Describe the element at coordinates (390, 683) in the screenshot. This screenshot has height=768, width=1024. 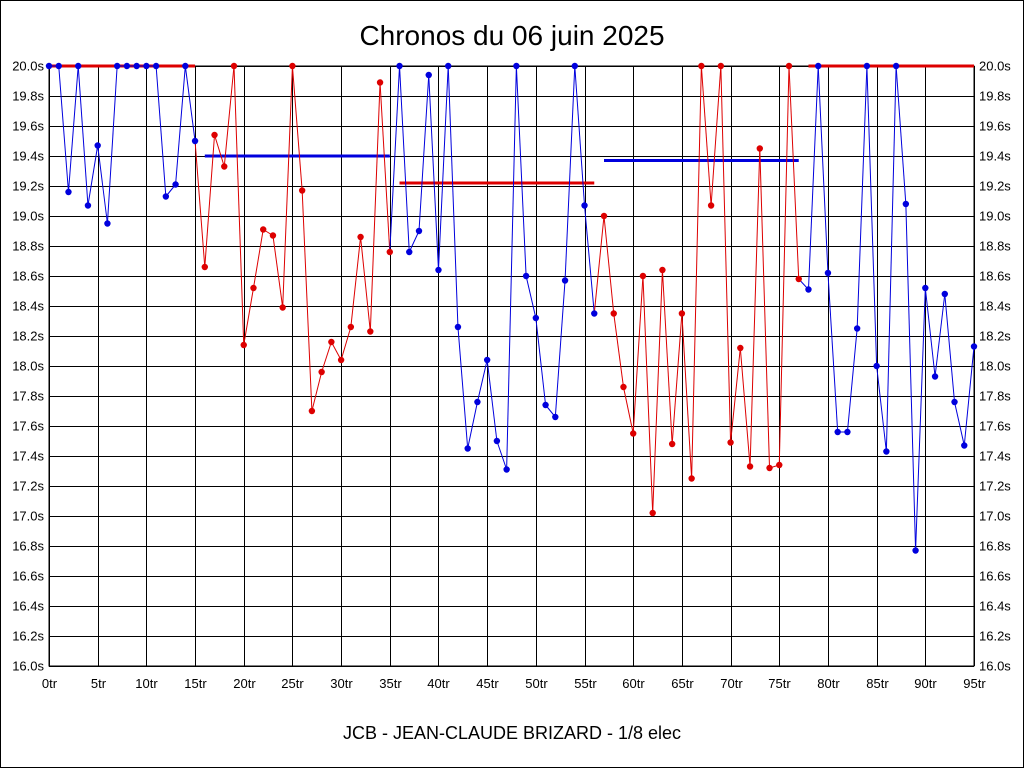
I see `x-tick-label: 35tr` at that location.